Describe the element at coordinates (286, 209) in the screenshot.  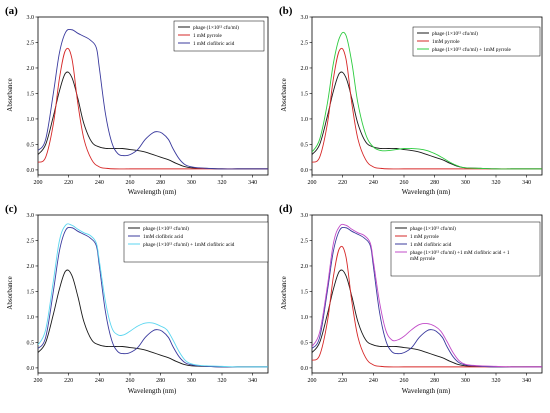
I see `panel-label: (d)` at that location.